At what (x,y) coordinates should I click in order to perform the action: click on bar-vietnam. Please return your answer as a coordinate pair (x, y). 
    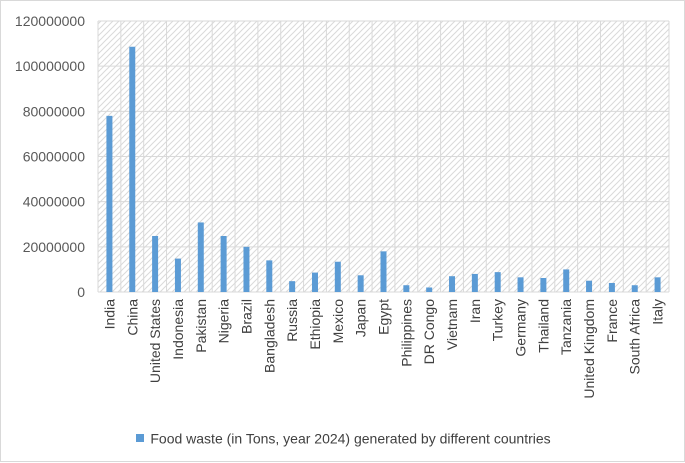
    Looking at the image, I should click on (452, 284).